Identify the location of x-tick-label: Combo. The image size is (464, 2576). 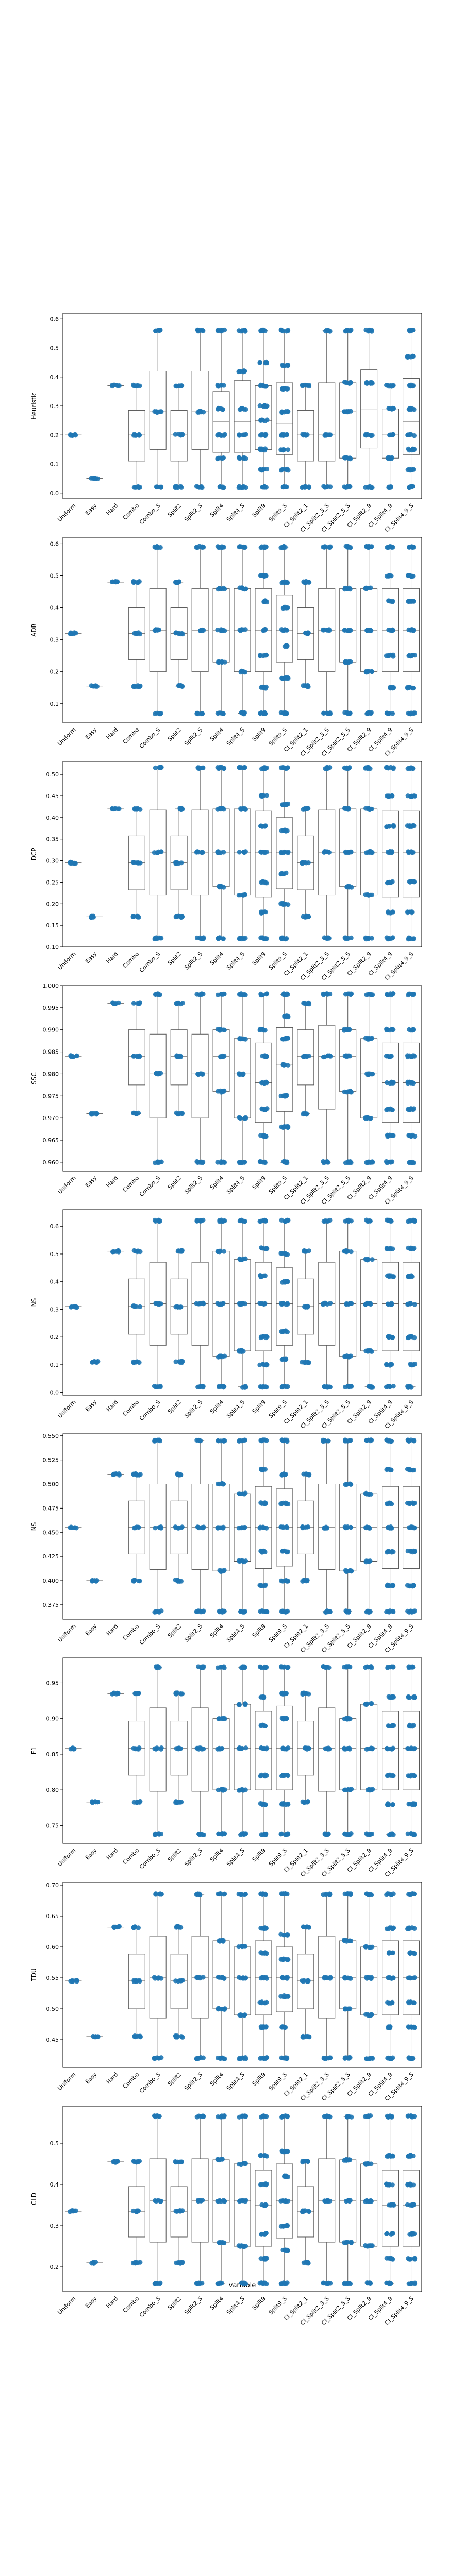
(131, 511).